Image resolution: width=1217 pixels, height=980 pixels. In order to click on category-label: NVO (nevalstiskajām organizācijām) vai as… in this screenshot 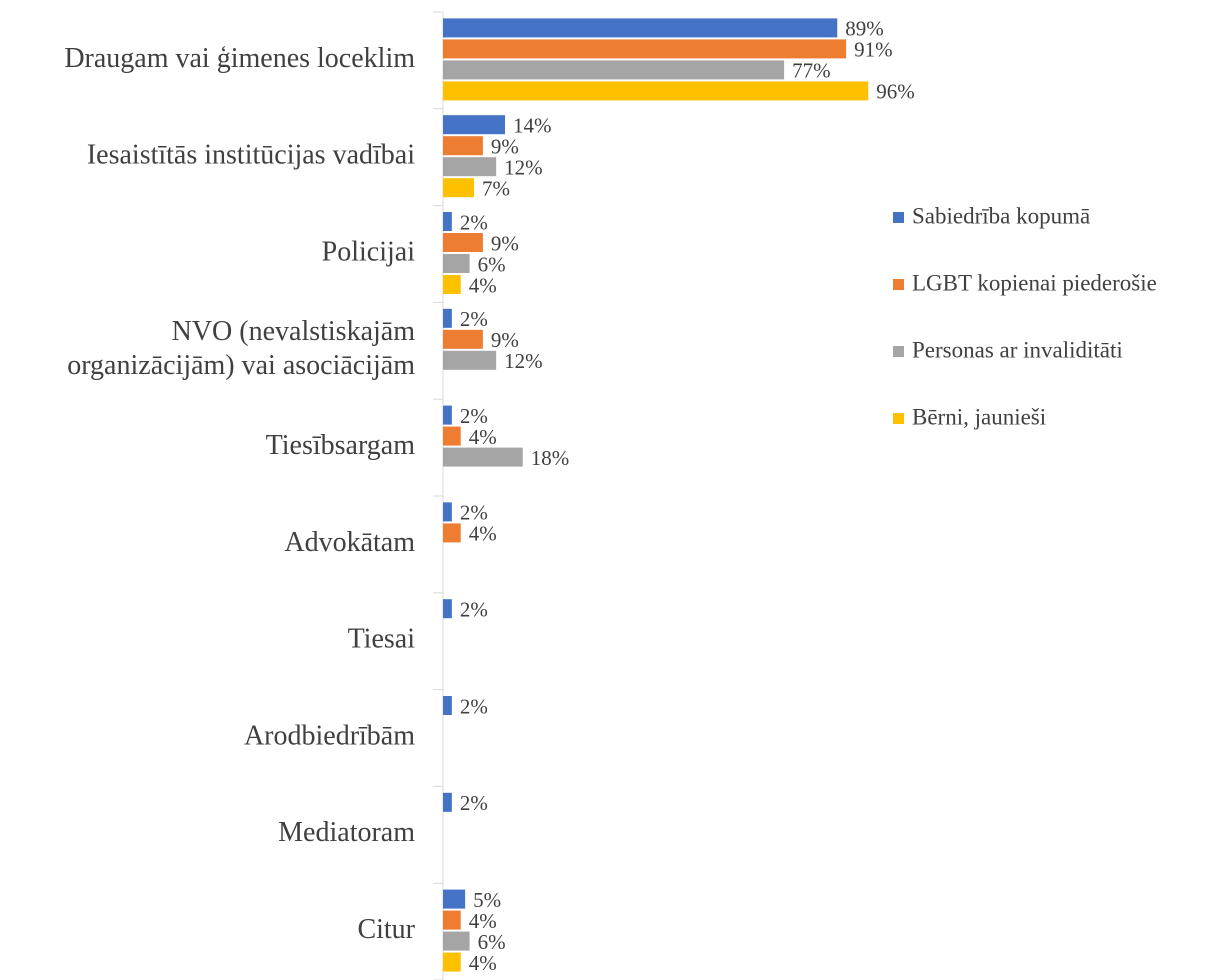, I will do `click(241, 348)`.